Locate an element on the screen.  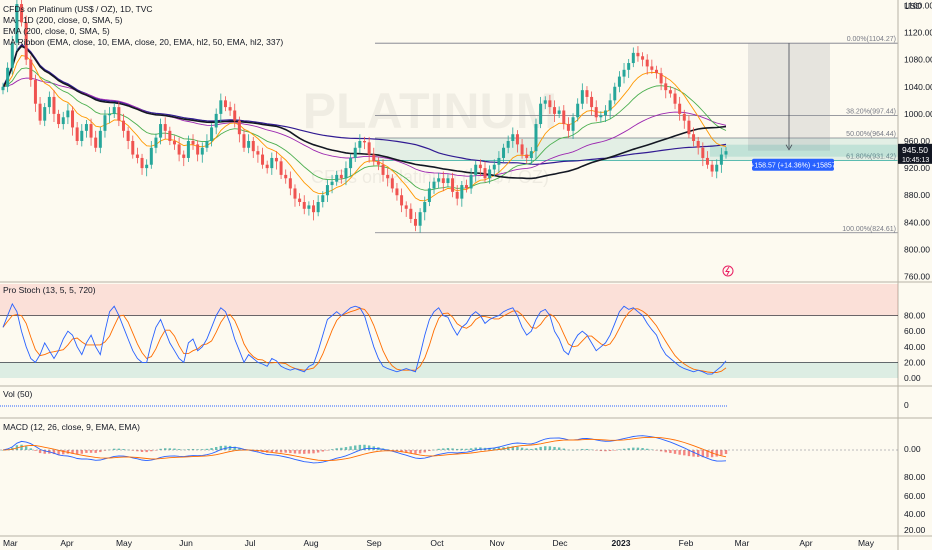
stoch-overbought-zone is located at coordinates (449, 300).